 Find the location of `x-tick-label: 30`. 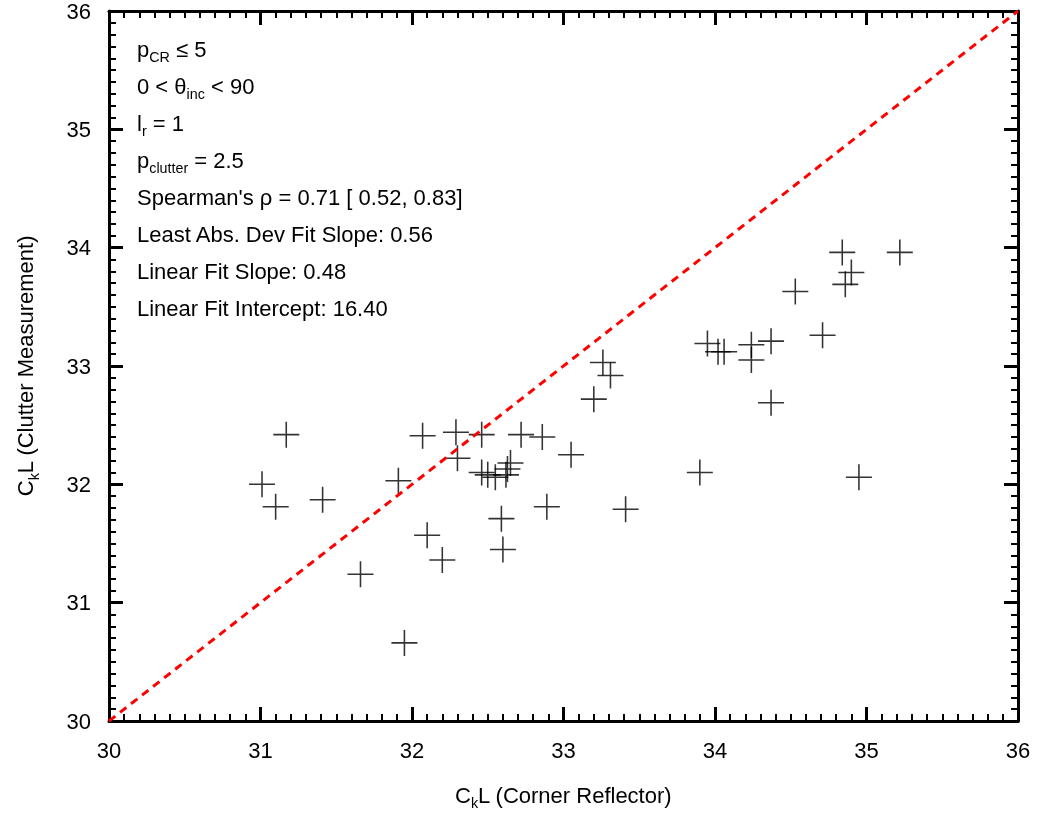

x-tick-label: 30 is located at coordinates (109, 750).